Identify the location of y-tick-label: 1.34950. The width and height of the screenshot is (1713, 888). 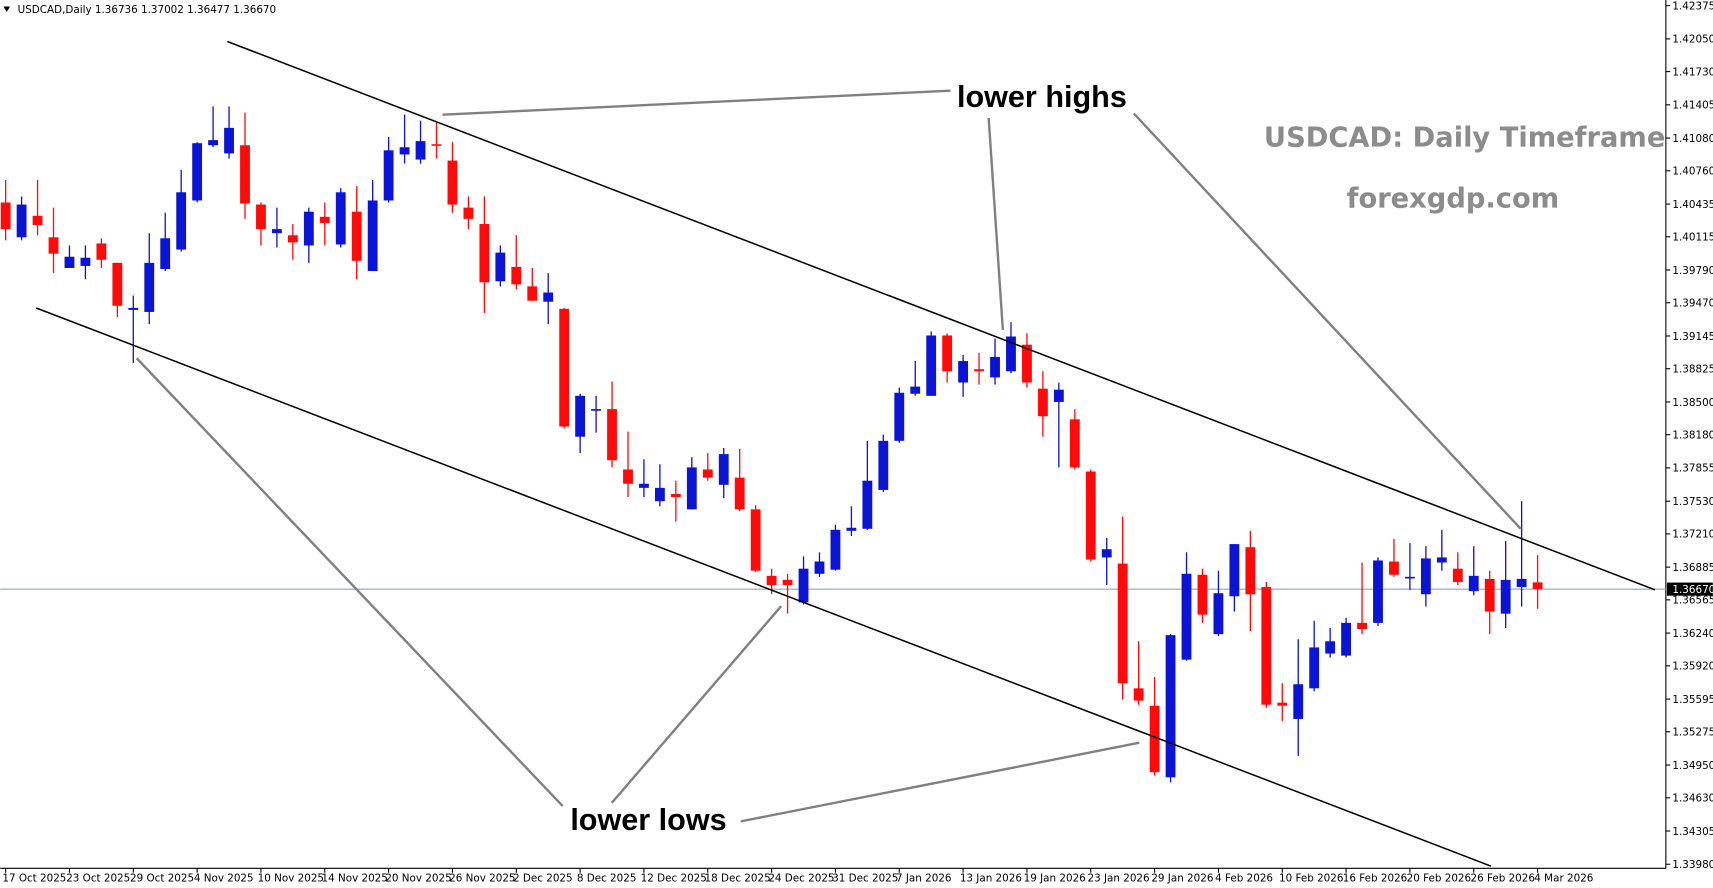
(1692, 766).